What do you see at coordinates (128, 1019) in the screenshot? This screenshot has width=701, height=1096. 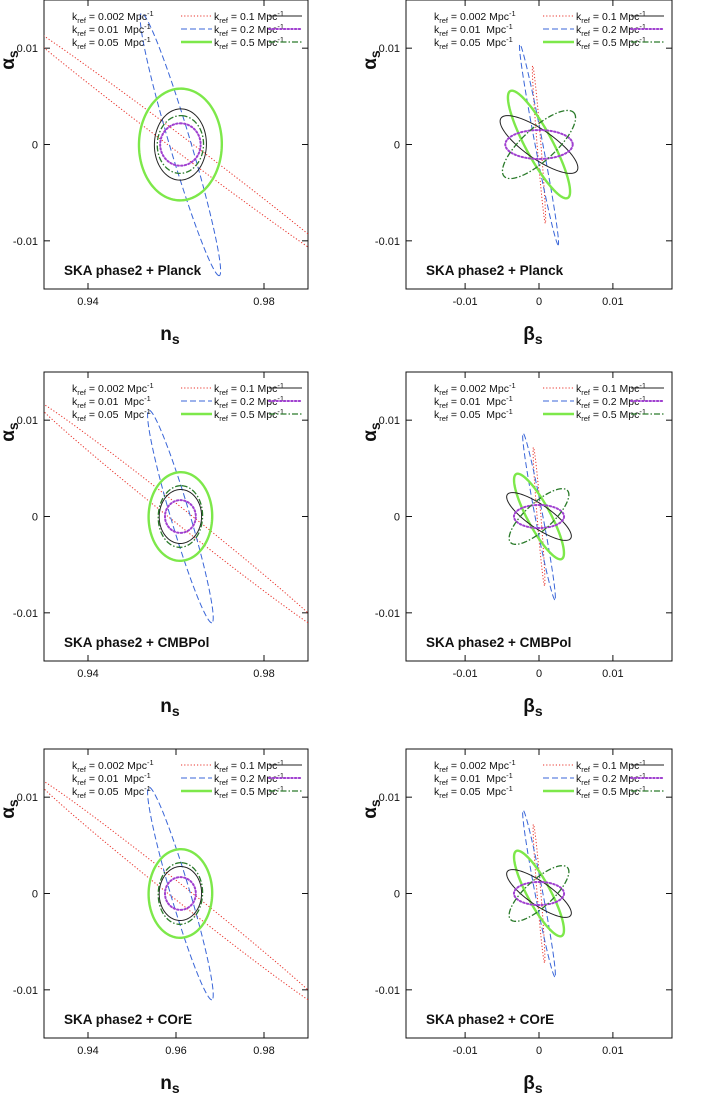 I see `panel-title: SKA phase2 + COrE` at bounding box center [128, 1019].